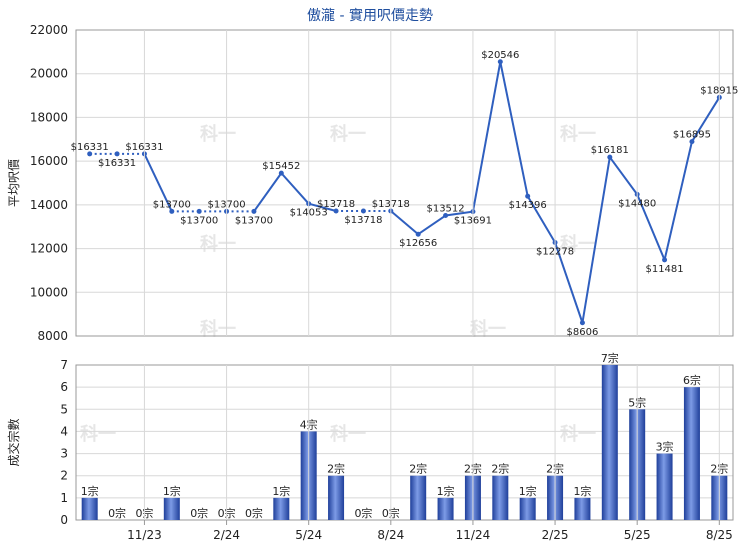 The width and height of the screenshot is (740, 550). Describe the element at coordinates (610, 358) in the screenshot. I see `volume-bar-label: 7宗` at that location.